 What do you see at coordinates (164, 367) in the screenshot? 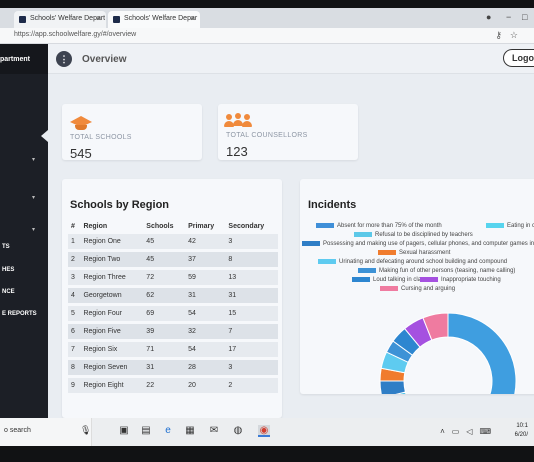
I see `table-cell: 31` at bounding box center [164, 367].